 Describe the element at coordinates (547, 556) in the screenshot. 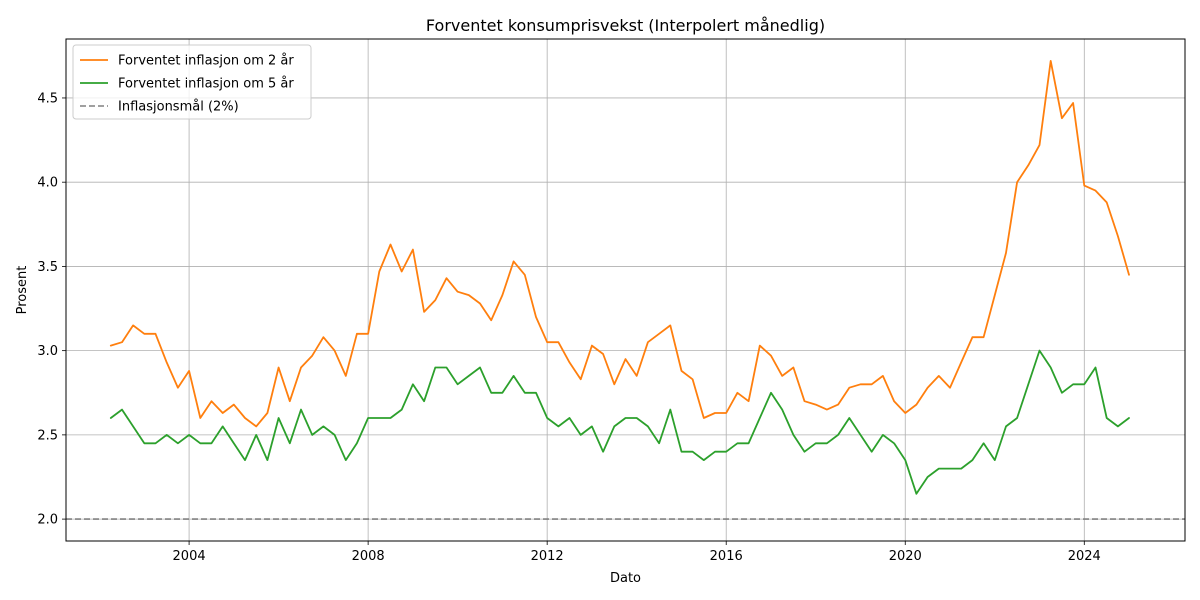

I see `x-tick-label: 2012` at that location.